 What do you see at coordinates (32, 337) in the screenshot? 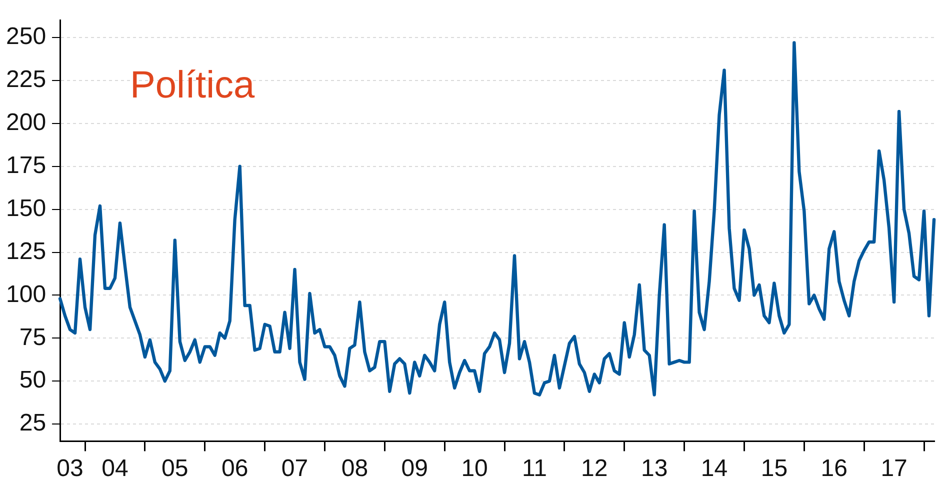
I see `y-tick-label: 75` at bounding box center [32, 337].